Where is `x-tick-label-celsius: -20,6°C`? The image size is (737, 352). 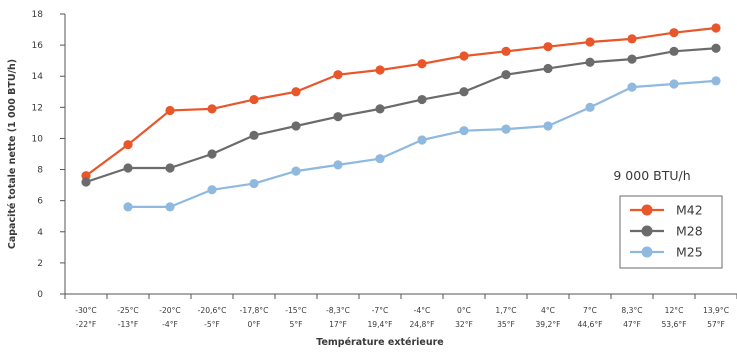 x-tick-label-celsius: -20,6°C is located at coordinates (212, 310).